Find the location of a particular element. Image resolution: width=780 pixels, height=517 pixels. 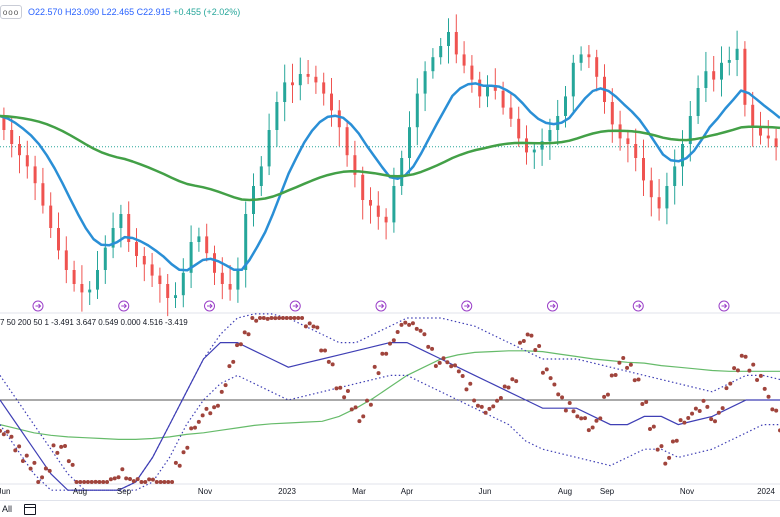

x-tick-label: 2024 is located at coordinates (766, 491).